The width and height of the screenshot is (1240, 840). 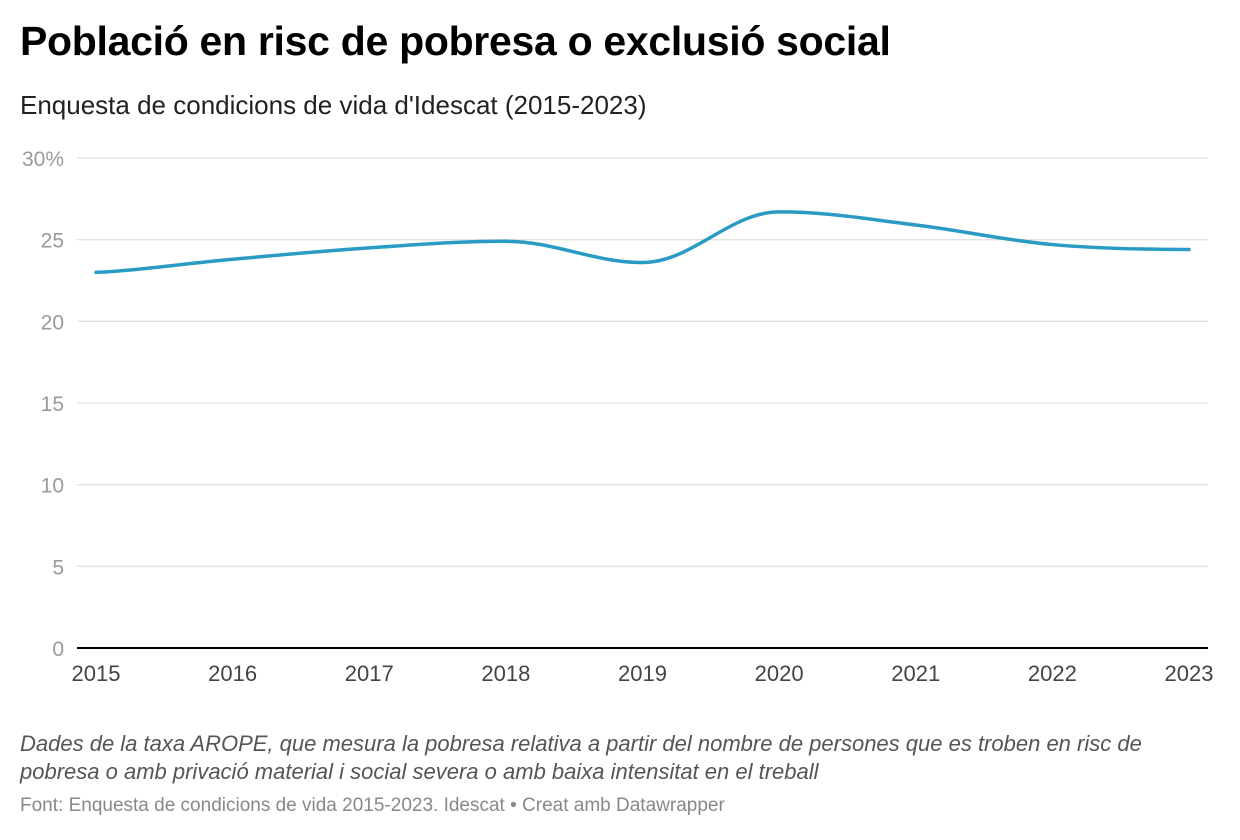 I want to click on y-tick-label: 0, so click(x=58, y=649).